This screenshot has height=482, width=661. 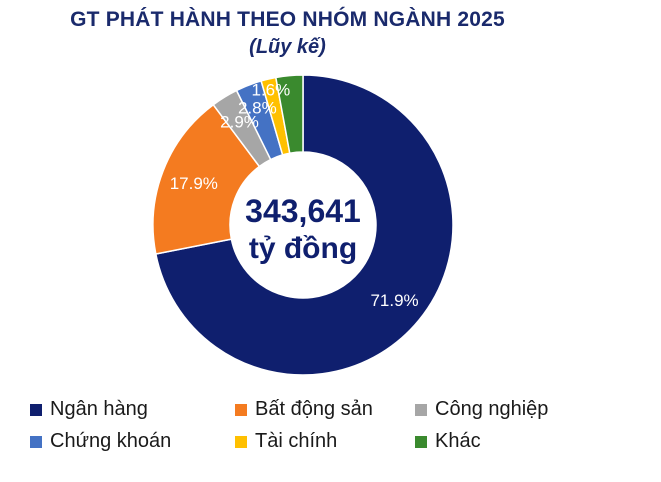 I want to click on legend-label: Khác, so click(x=458, y=441).